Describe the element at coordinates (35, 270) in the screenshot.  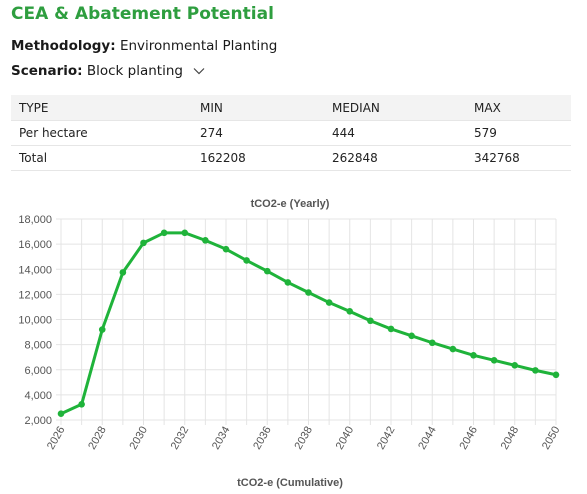
I see `y-tick-label: 14,000` at that location.